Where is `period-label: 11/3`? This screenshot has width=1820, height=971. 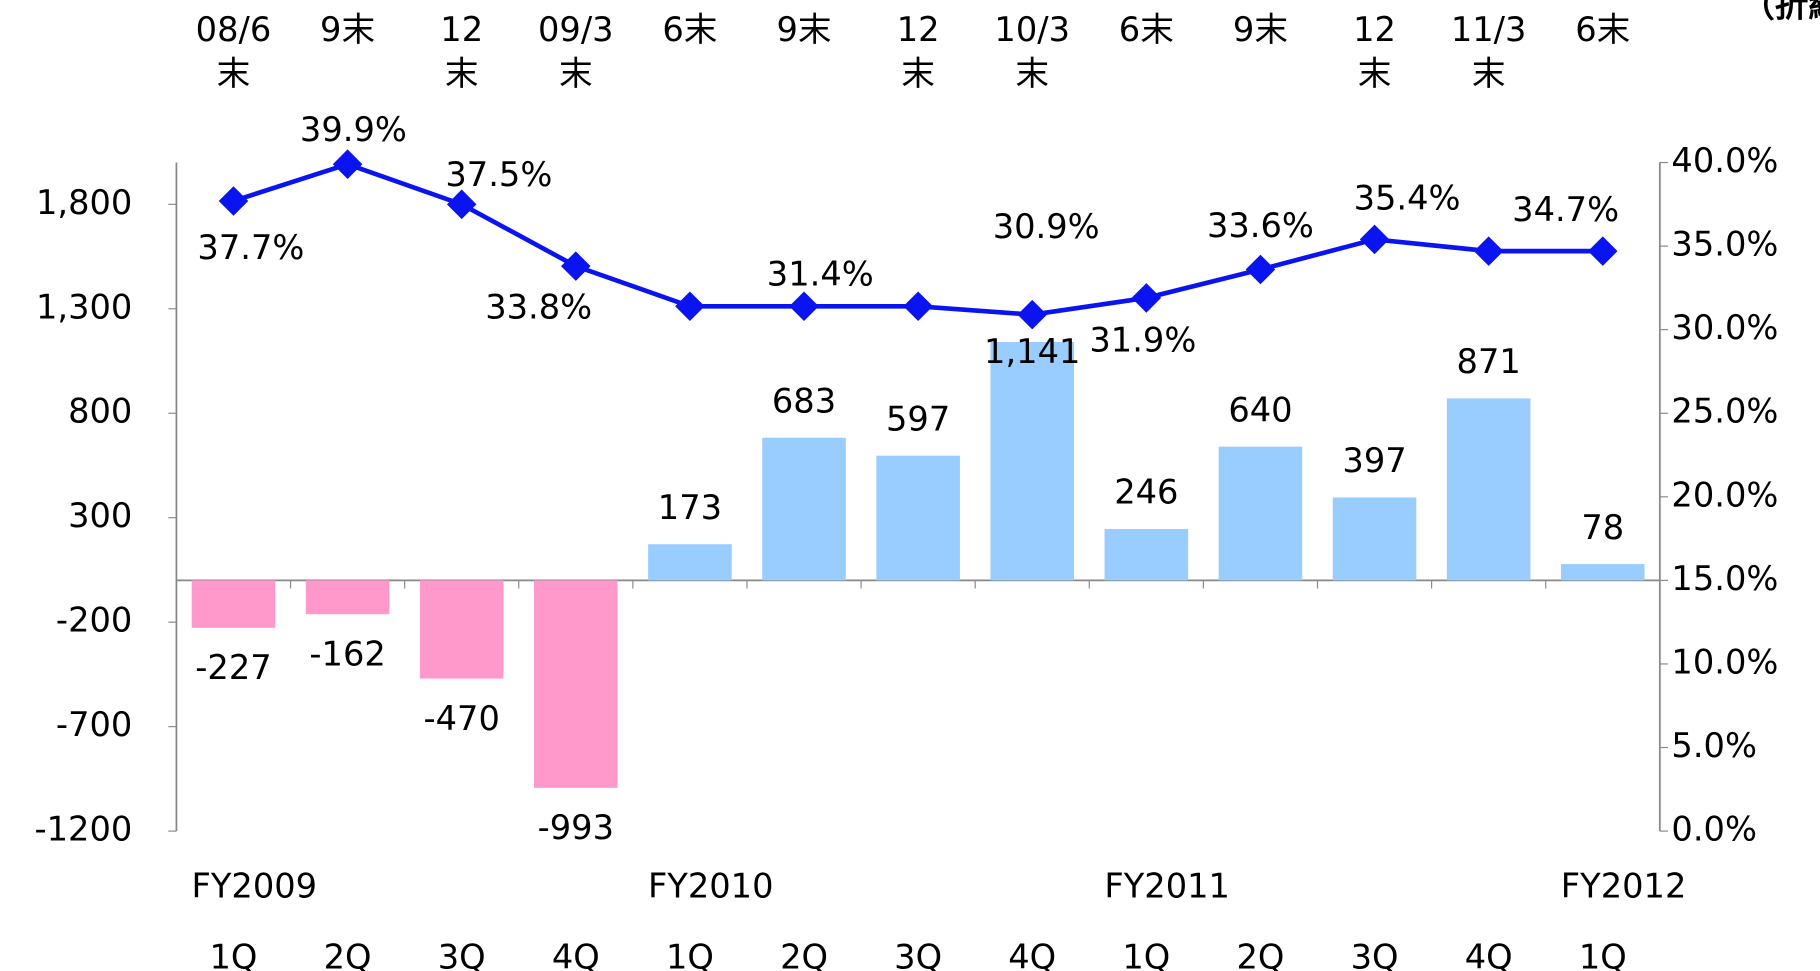 period-label: 11/3 is located at coordinates (1489, 29).